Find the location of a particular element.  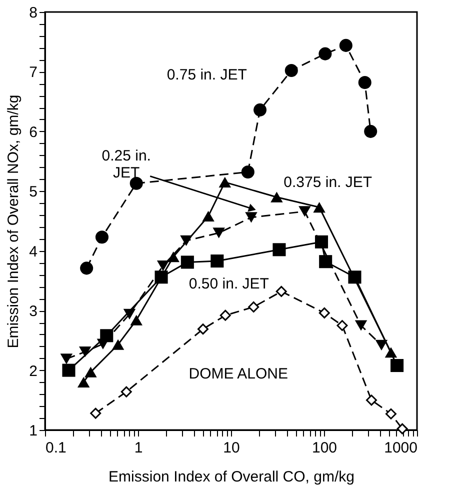

y-tick-label: 6 is located at coordinates (33, 132).